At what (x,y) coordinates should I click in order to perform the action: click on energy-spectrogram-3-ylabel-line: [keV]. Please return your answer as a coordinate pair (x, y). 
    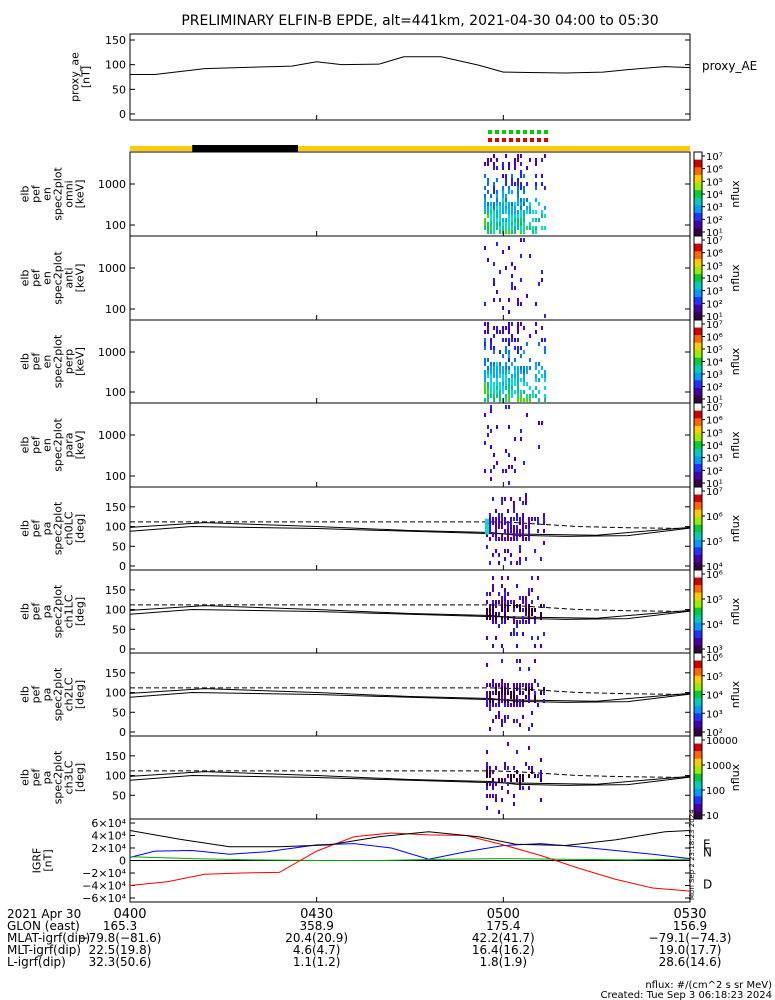
    Looking at the image, I should click on (80, 445).